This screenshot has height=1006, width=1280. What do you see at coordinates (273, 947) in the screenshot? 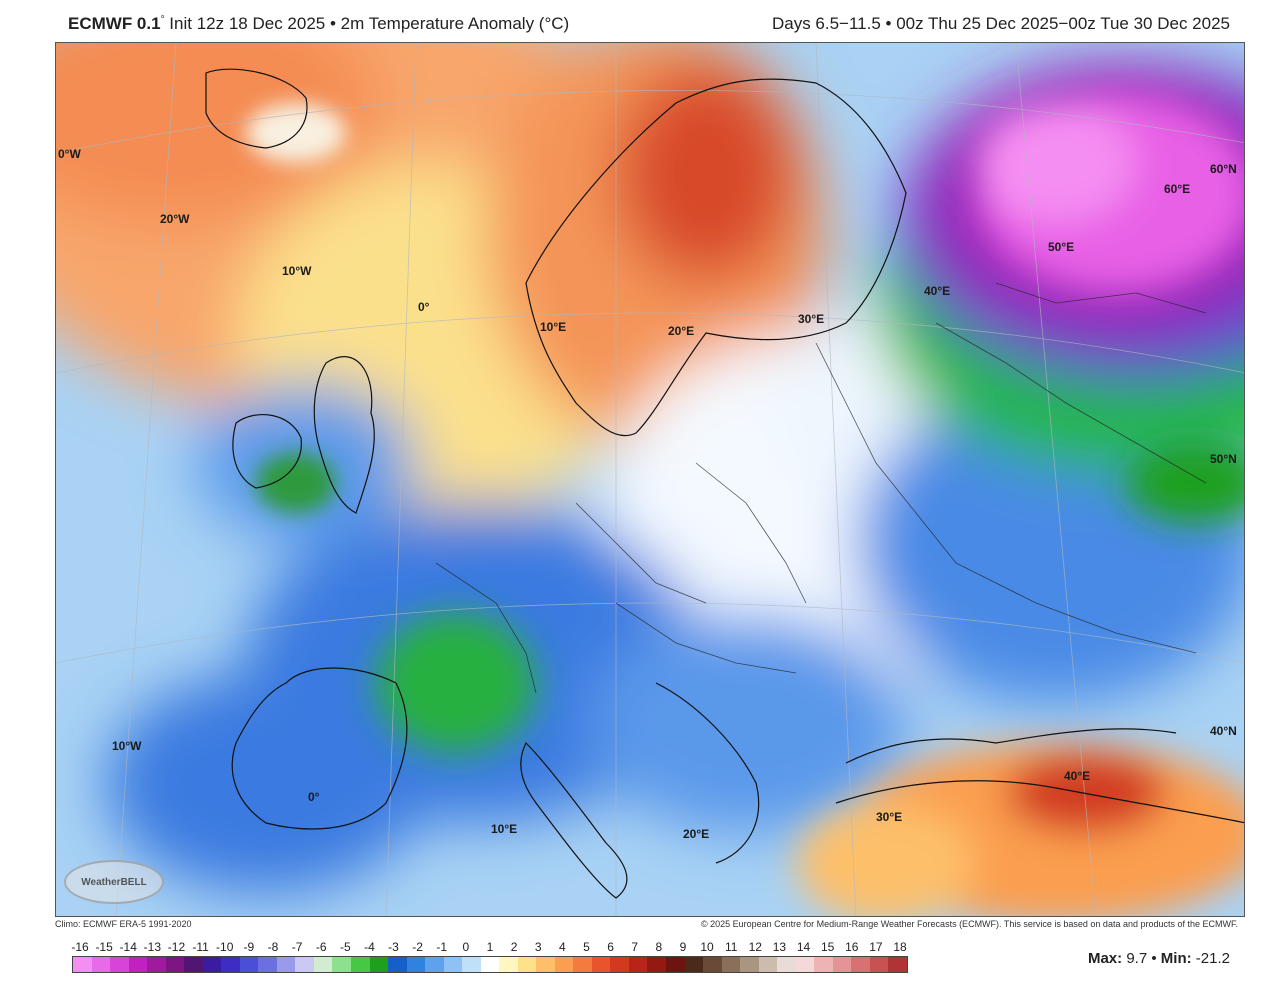
I see `colorbar-tick-label: -8` at bounding box center [273, 947].